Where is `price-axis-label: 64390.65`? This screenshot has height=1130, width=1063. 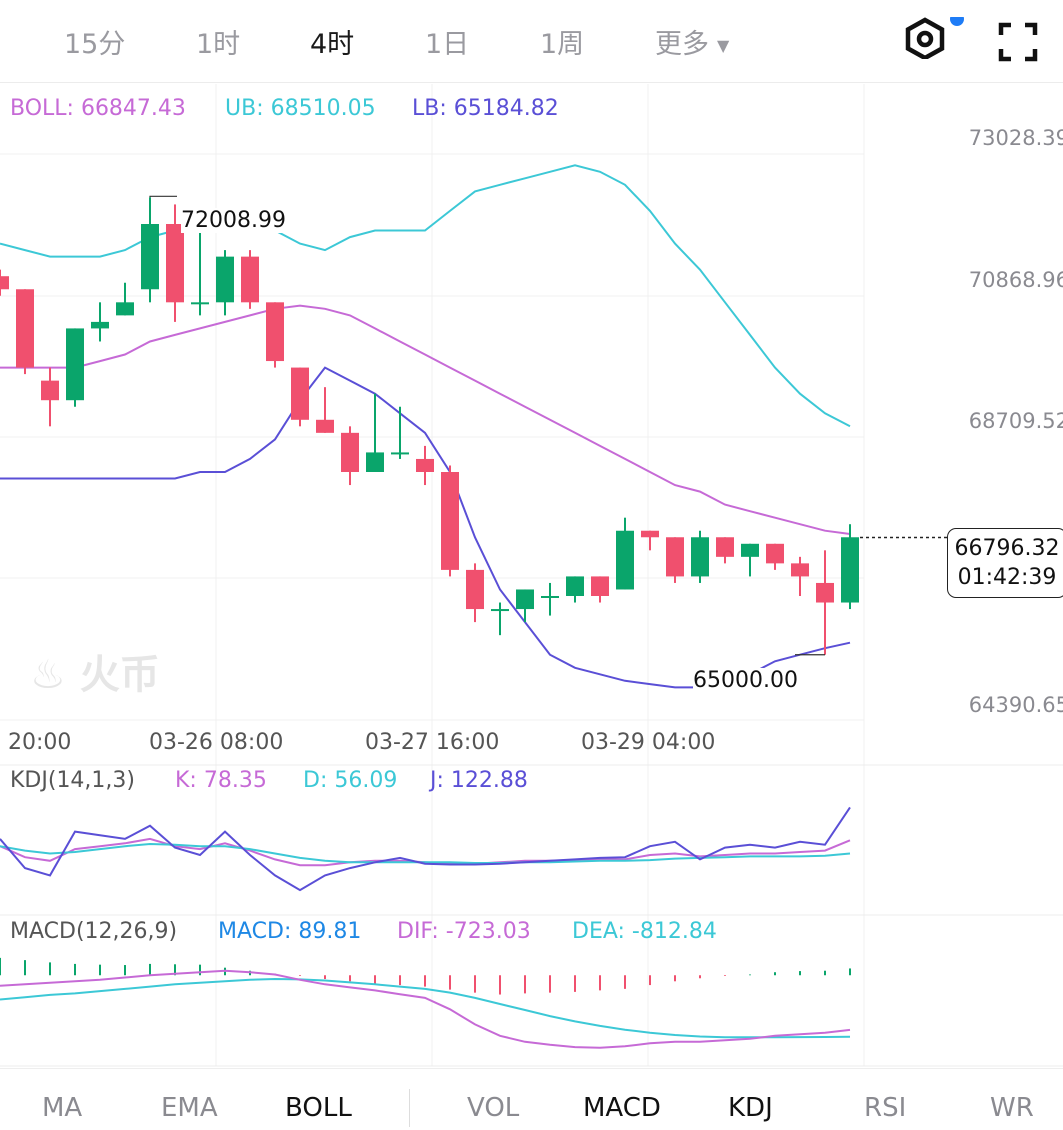 price-axis-label: 64390.65 is located at coordinates (1015, 705).